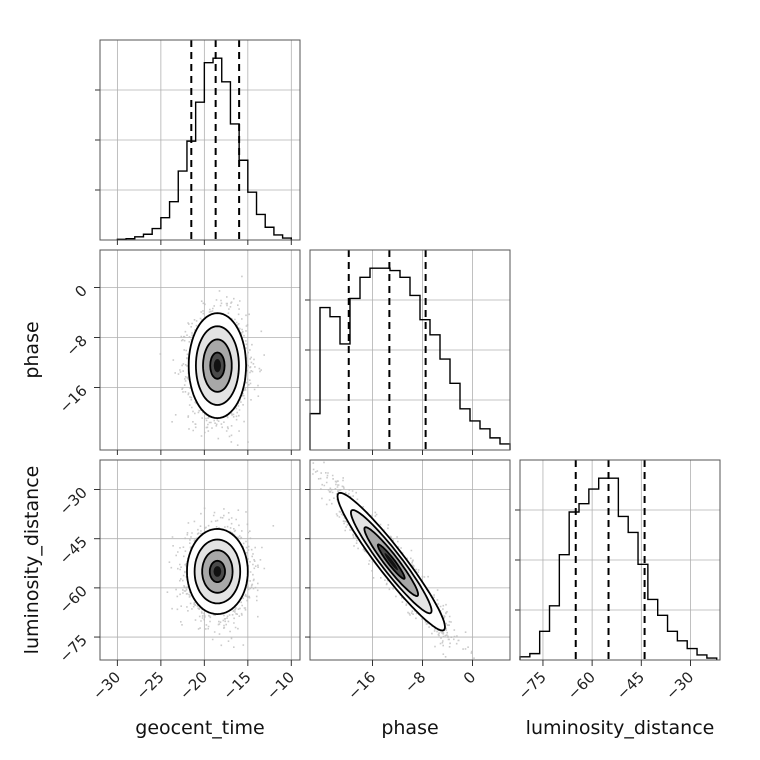 This screenshot has height=760, width=760. What do you see at coordinates (630, 685) in the screenshot?
I see `x-tick-label: −45` at bounding box center [630, 685].